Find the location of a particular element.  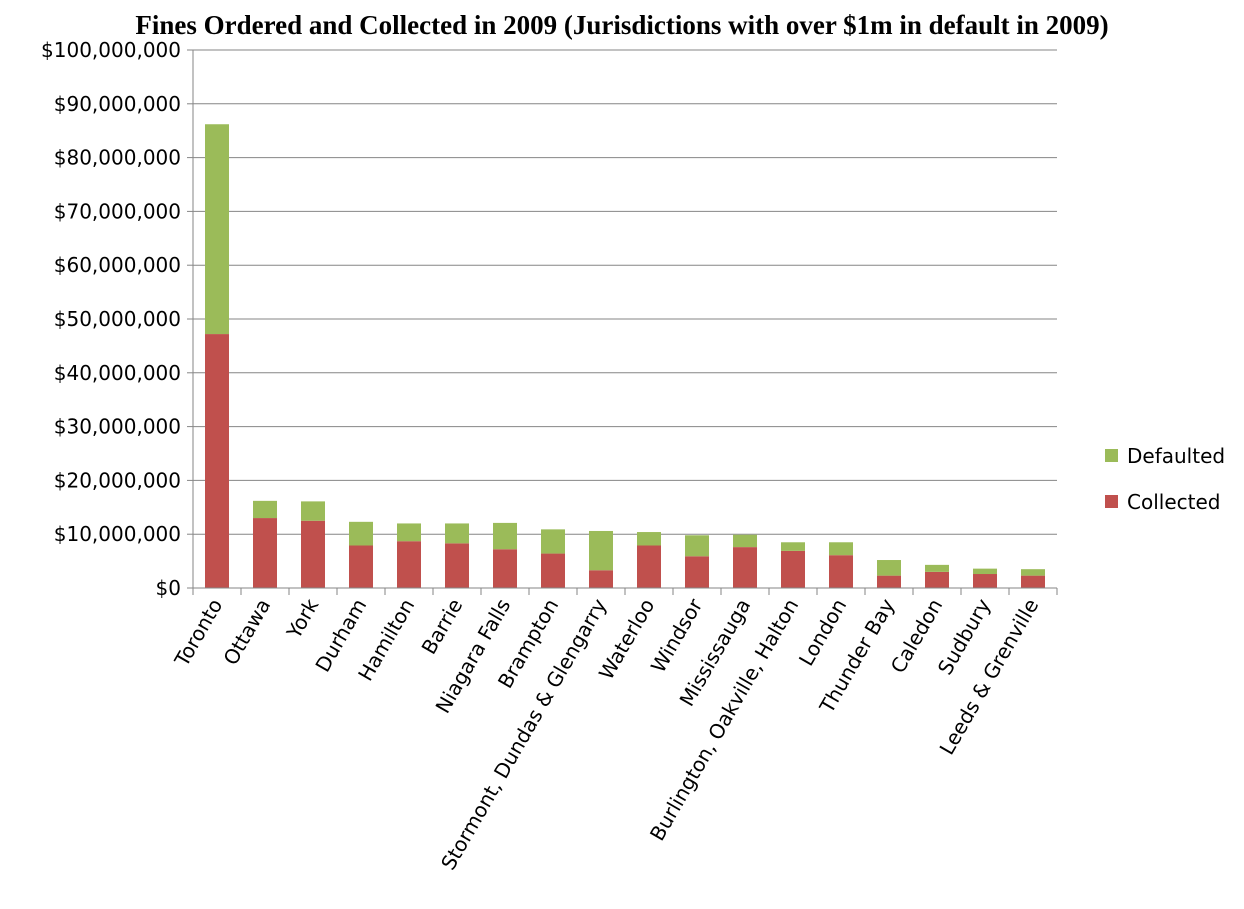

x-tick-label: York is located at coordinates (302, 618).